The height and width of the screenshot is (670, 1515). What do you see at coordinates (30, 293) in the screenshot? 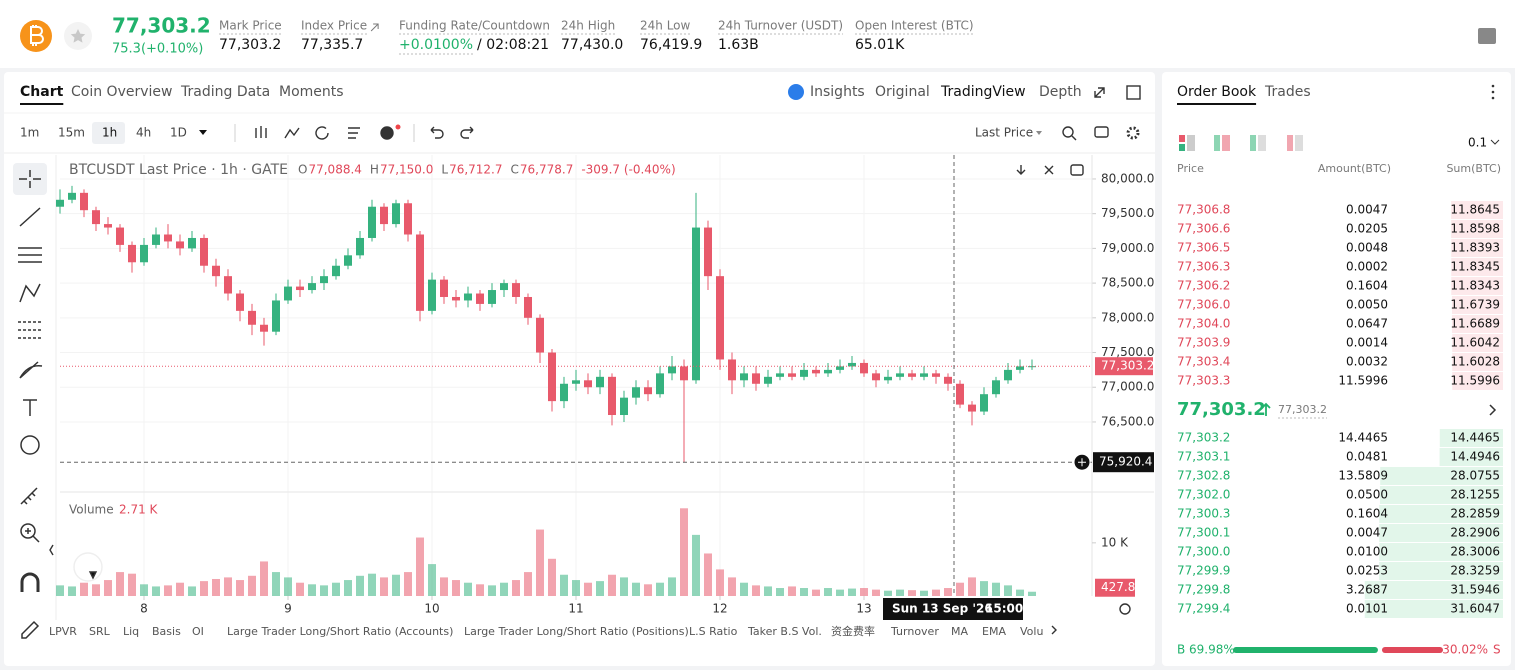
I see `pattern-tool` at bounding box center [30, 293].